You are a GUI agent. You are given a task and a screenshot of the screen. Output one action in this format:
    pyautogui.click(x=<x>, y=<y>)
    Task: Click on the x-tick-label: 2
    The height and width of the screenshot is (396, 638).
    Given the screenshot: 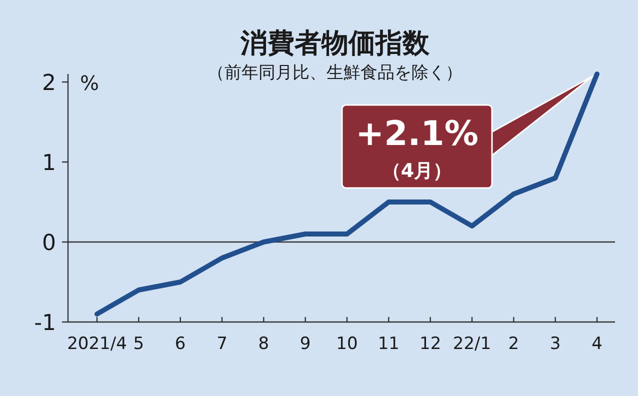 What is the action you would take?
    pyautogui.click(x=514, y=344)
    